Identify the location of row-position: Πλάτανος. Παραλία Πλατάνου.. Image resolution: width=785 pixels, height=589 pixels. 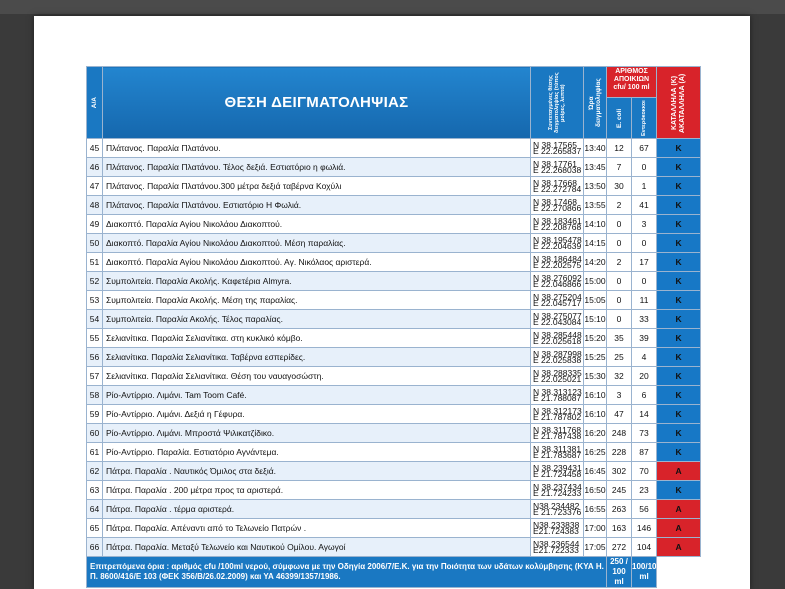
(316, 148).